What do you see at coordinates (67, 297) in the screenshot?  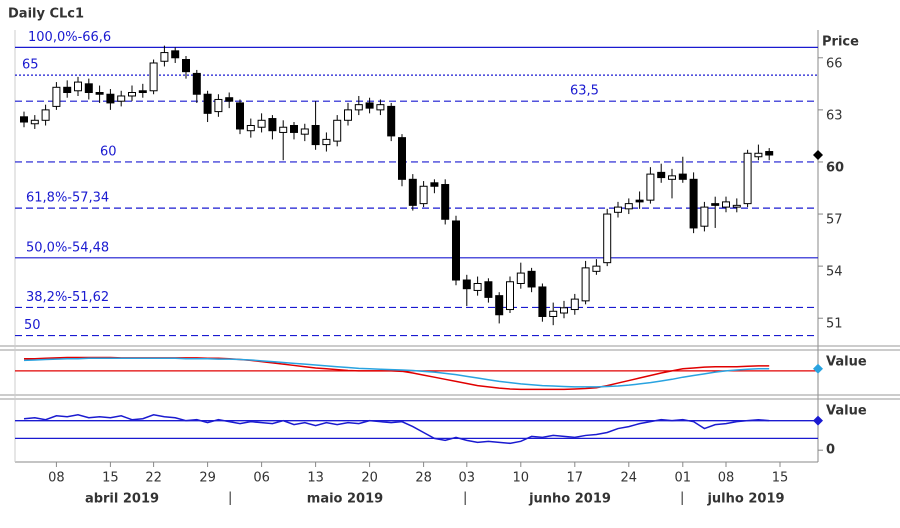 I see `level-label: 38,2%-51,62` at bounding box center [67, 297].